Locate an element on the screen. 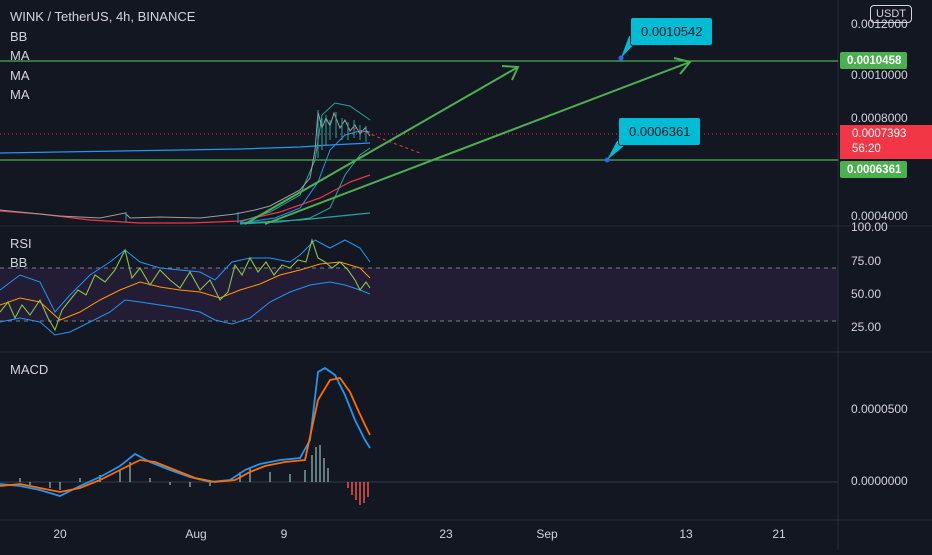 The width and height of the screenshot is (932, 555). price-series is located at coordinates (185, 165).